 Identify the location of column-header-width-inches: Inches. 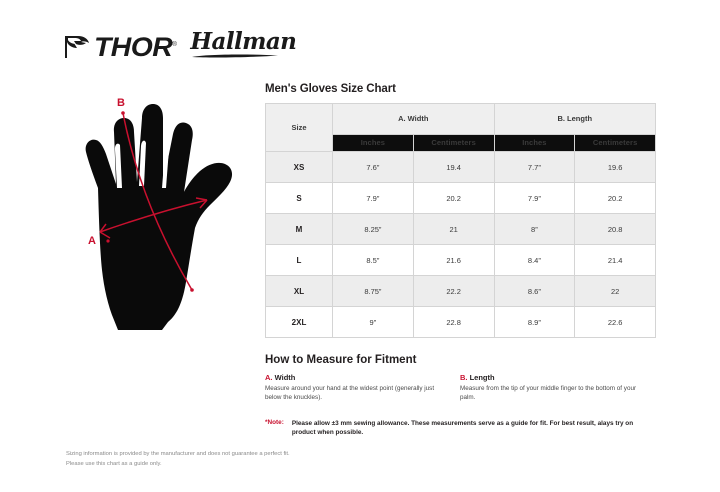
(373, 143).